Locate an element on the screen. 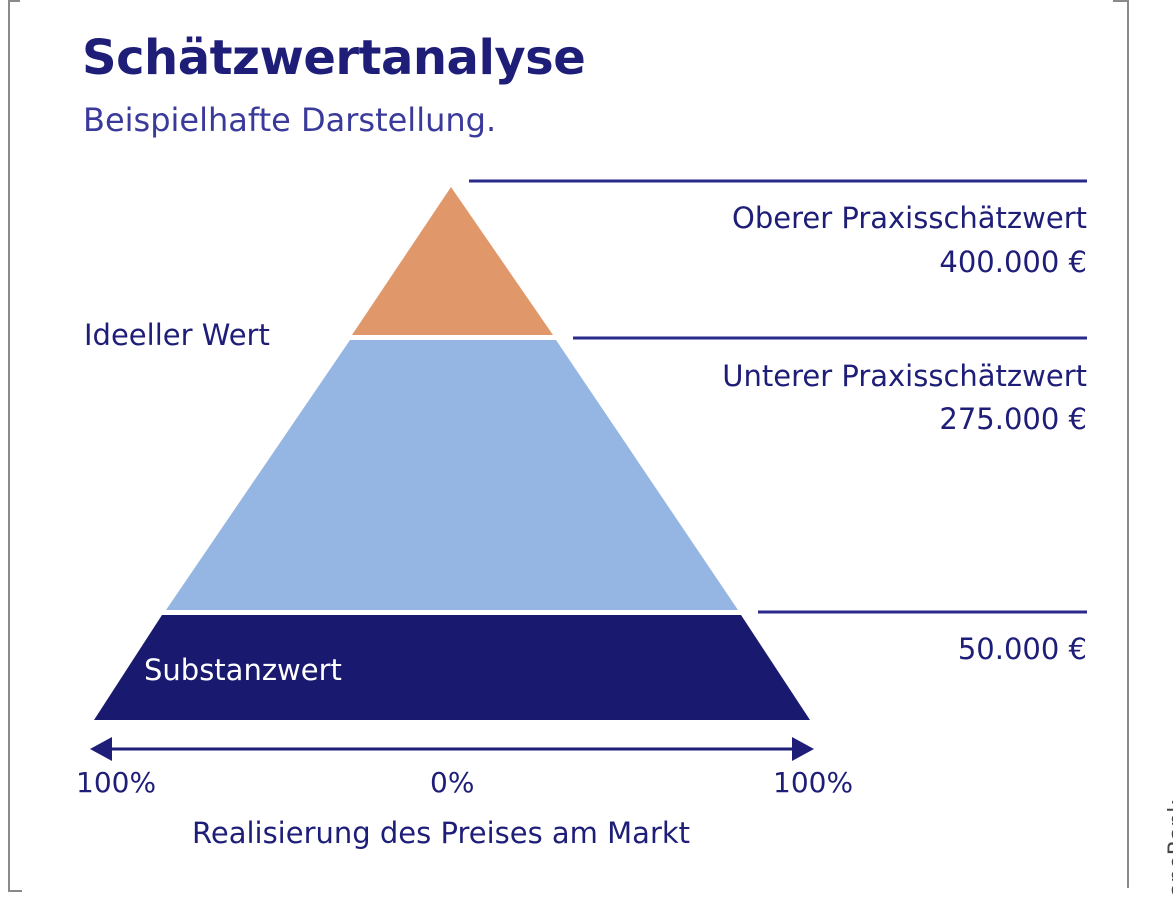 This screenshot has height=900, width=1173. axis-tick-left: 100% is located at coordinates (116, 782).